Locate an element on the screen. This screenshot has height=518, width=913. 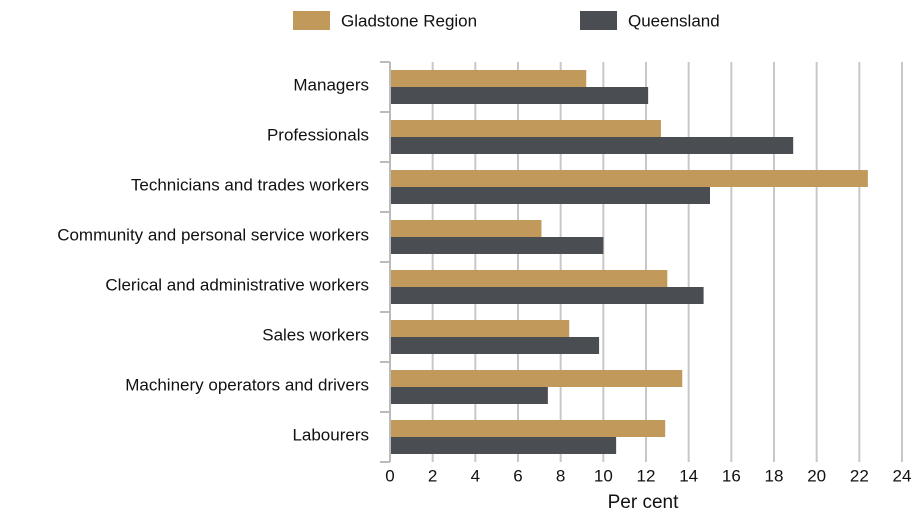
legend-label: Gladstone Region is located at coordinates (409, 20).